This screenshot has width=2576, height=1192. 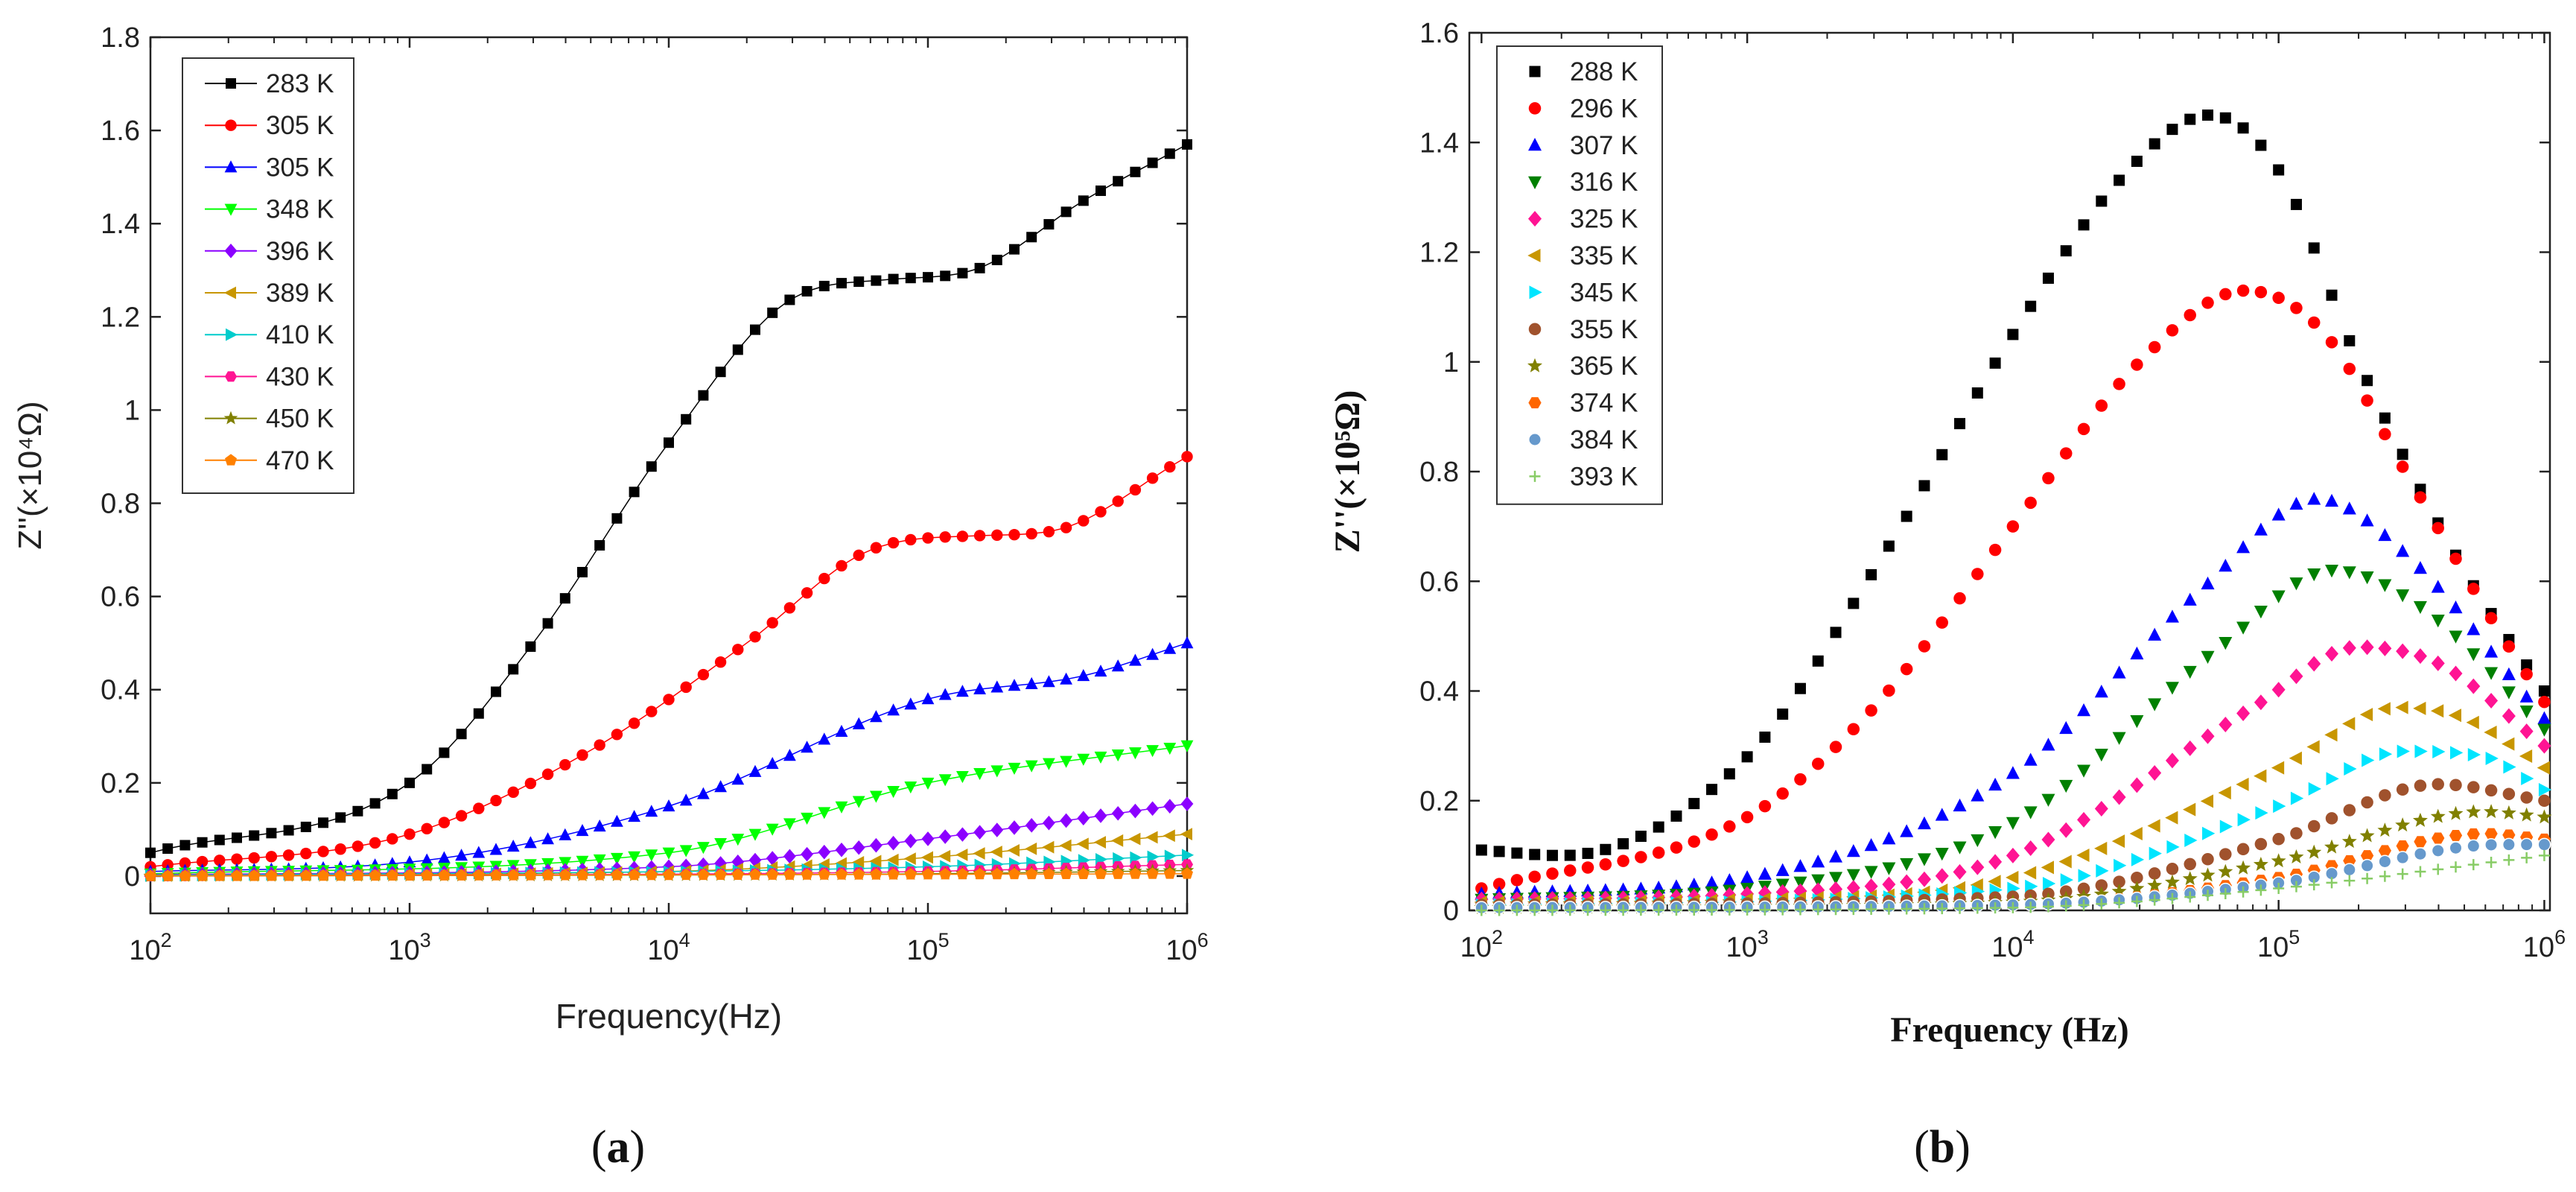 I want to click on x-tick-label: 10⁴, so click(x=668, y=948).